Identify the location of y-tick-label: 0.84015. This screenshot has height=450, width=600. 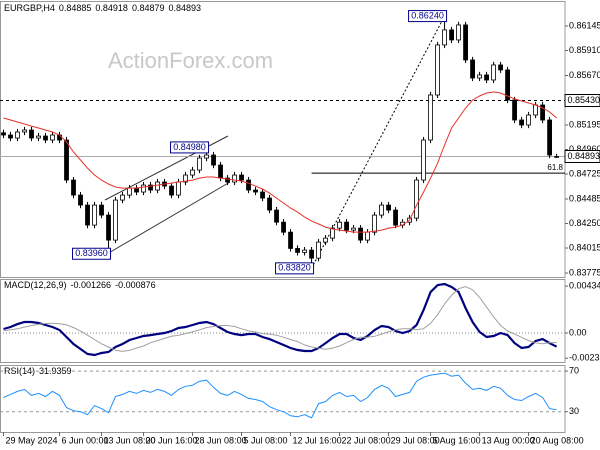
(584, 247).